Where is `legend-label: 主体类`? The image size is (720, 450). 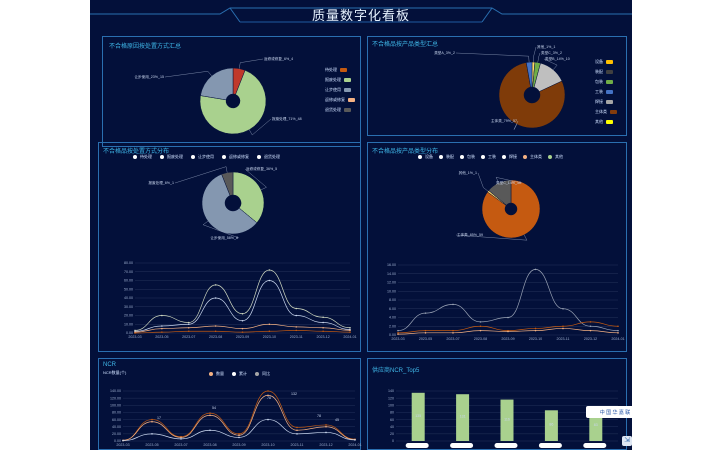 legend-label: 主体类 is located at coordinates (536, 156).